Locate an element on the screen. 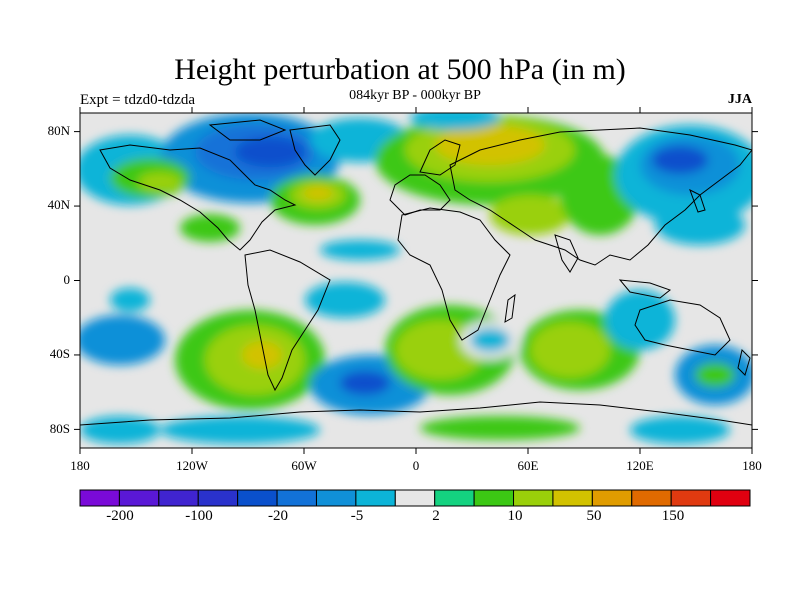  colorbar-label: -5 is located at coordinates (357, 516).